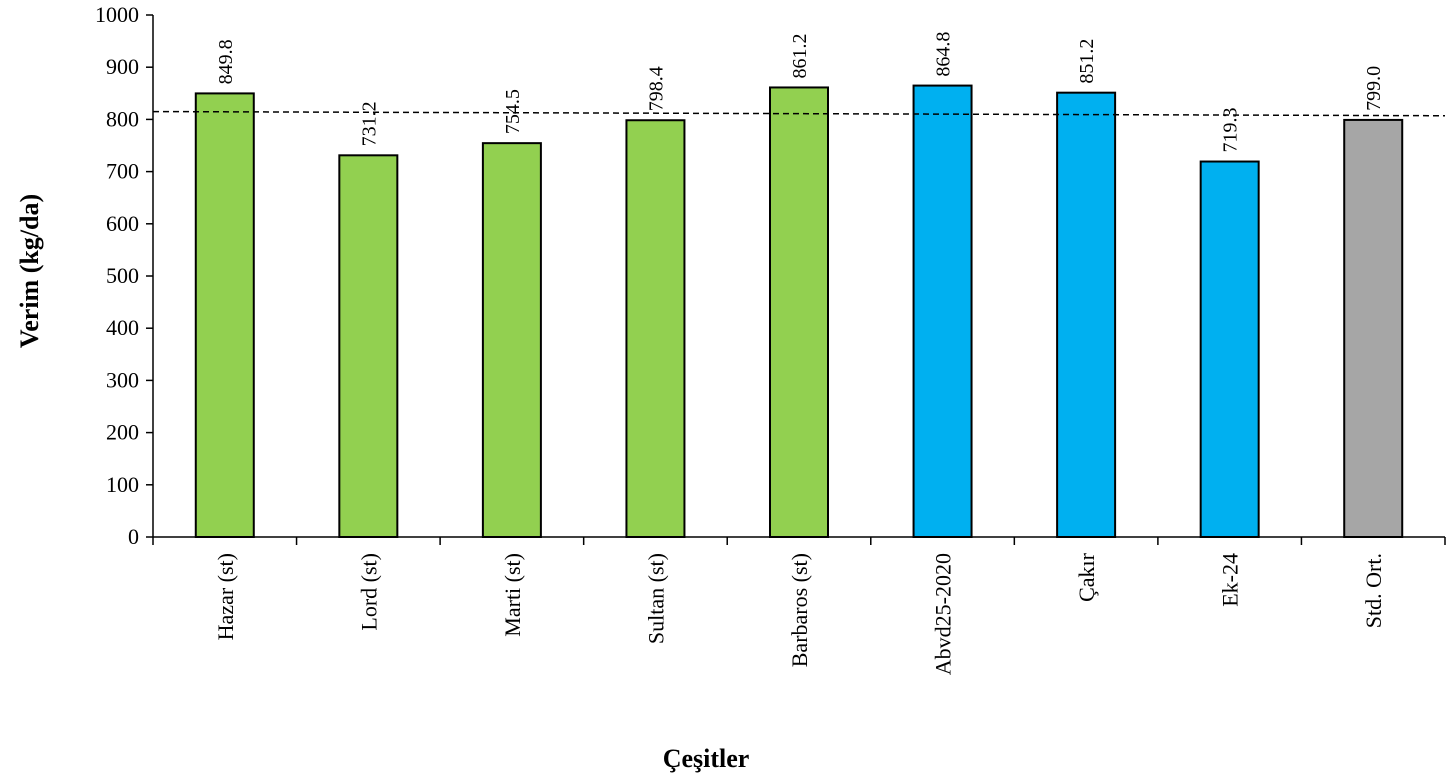  I want to click on x-axis-title: Çeşitler, so click(706, 758).